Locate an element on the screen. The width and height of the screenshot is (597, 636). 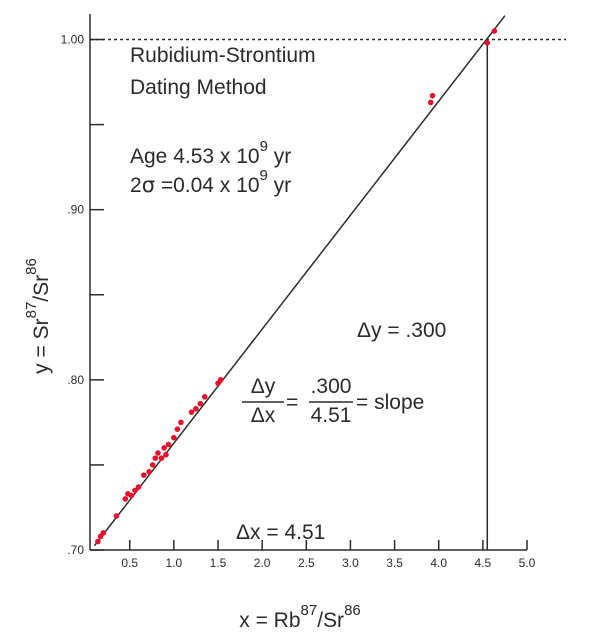
age-value-line: Age 4.53 x 109 yr is located at coordinates (210, 153).